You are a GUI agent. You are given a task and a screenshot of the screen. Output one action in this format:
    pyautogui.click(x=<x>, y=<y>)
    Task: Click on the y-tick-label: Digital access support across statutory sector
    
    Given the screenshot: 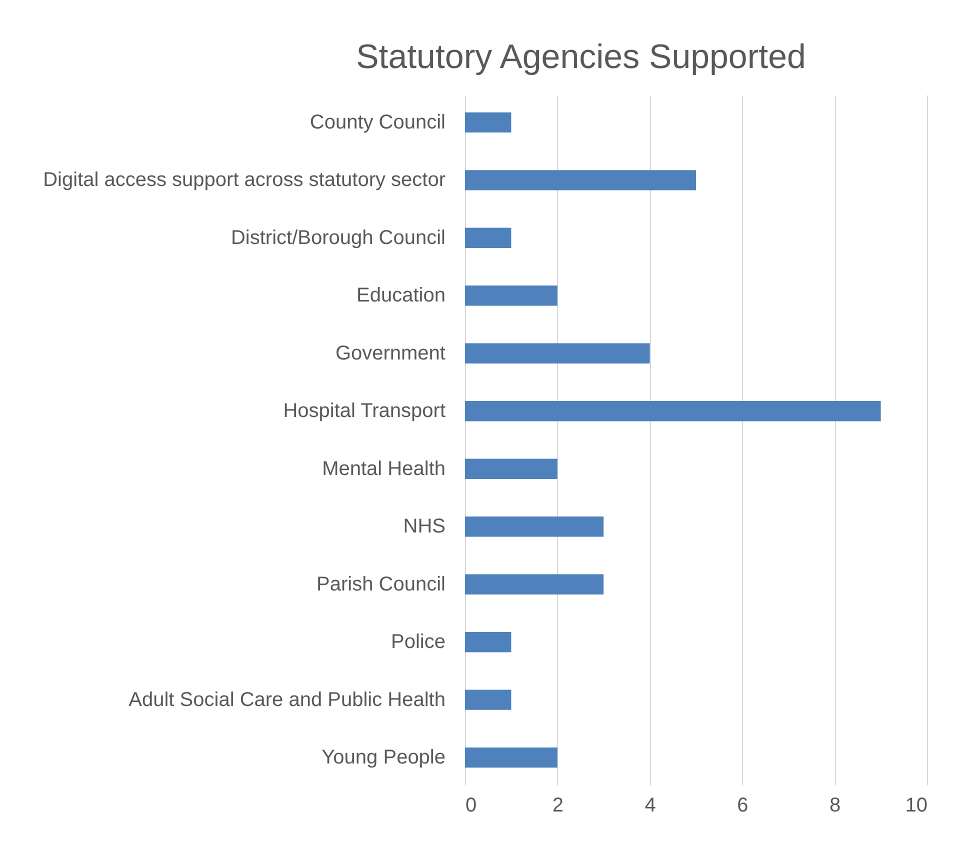 What is the action you would take?
    pyautogui.click(x=244, y=180)
    